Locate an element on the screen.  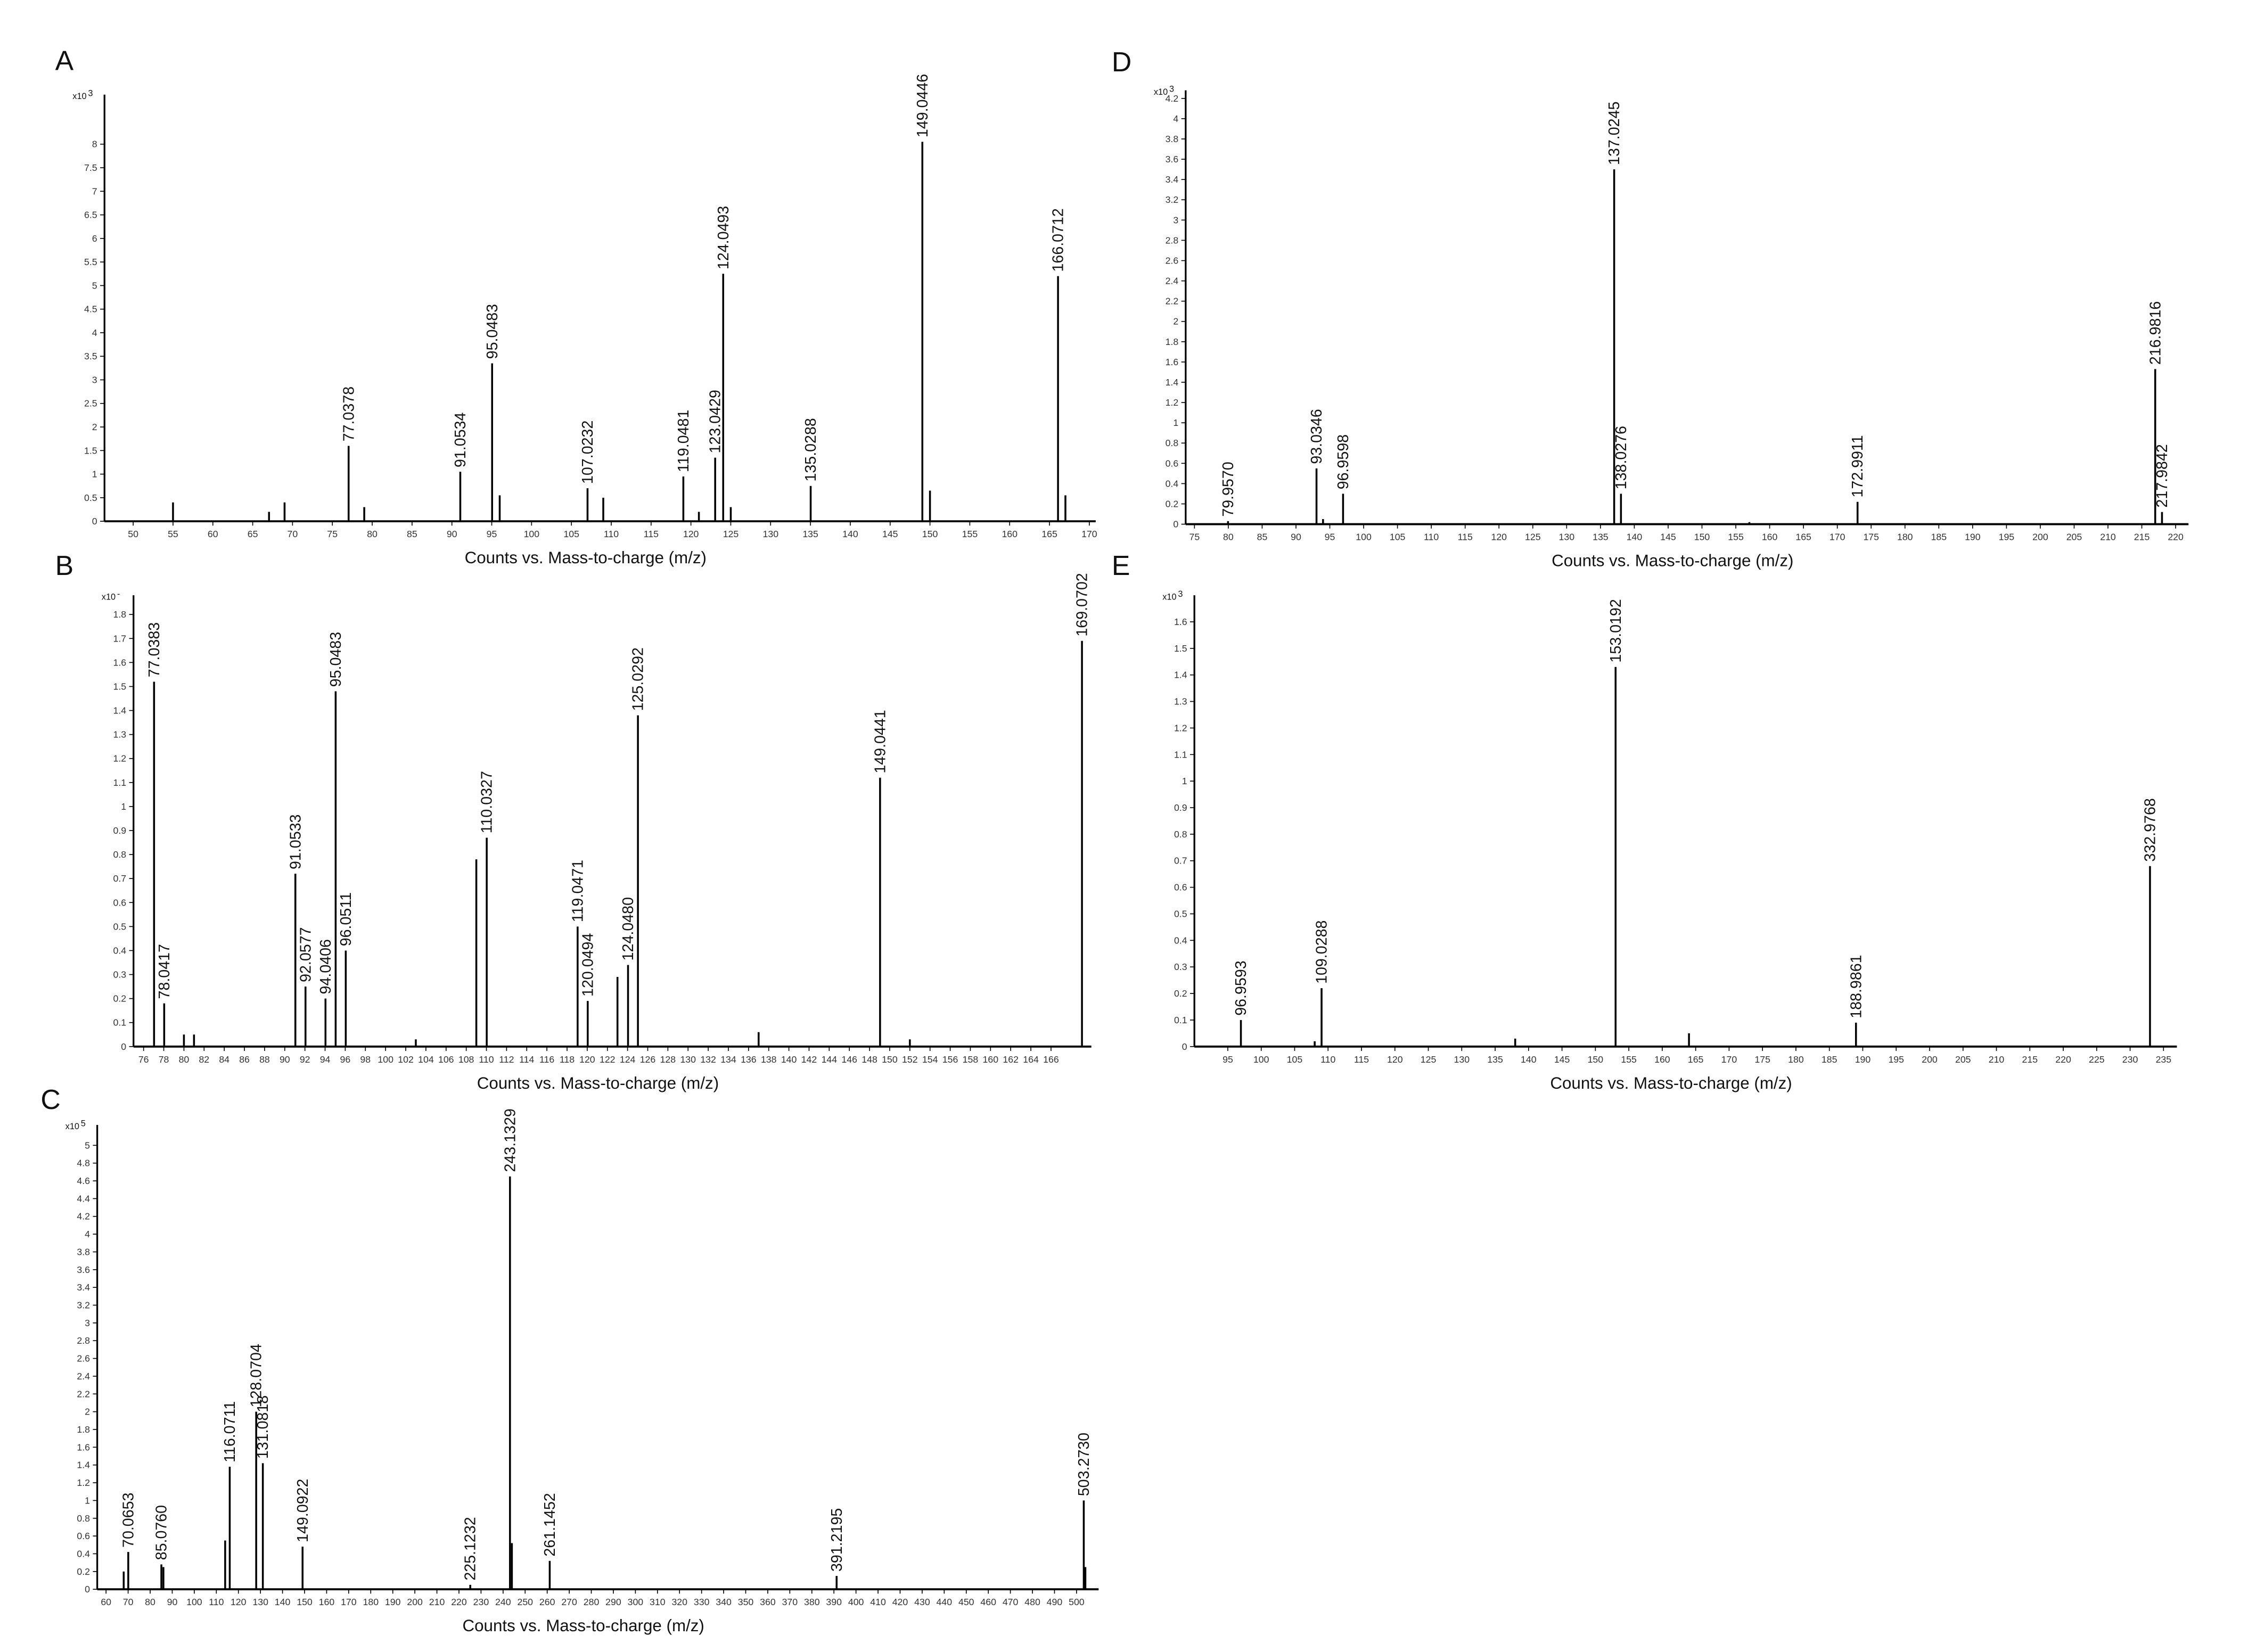
x-tick-label: 84 is located at coordinates (224, 1059).